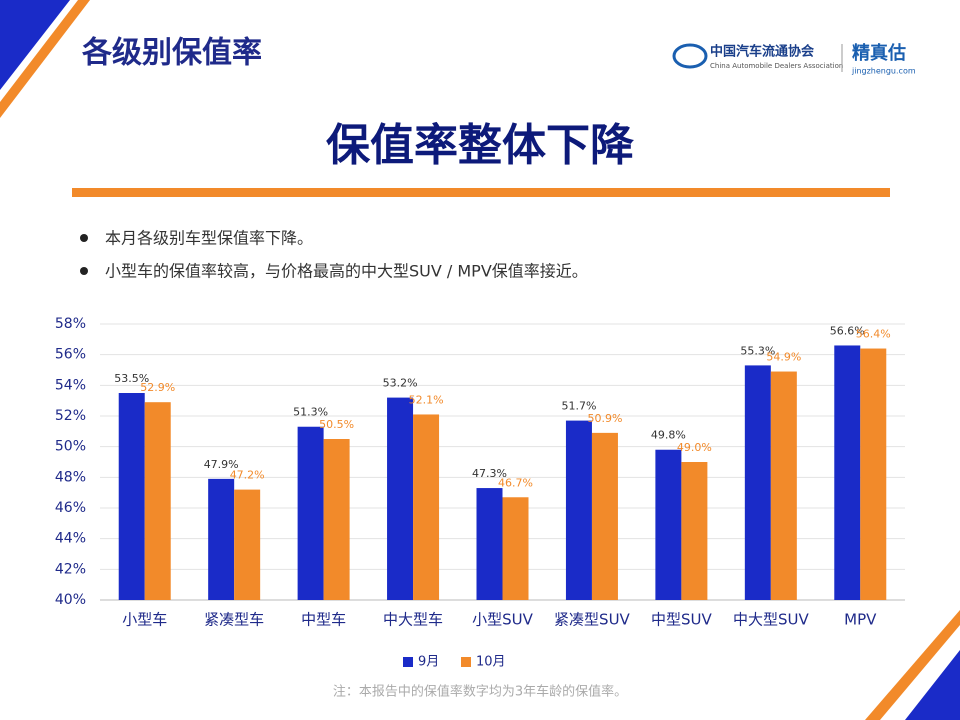  I want to click on x-tick-label: 小型车, so click(144, 620).